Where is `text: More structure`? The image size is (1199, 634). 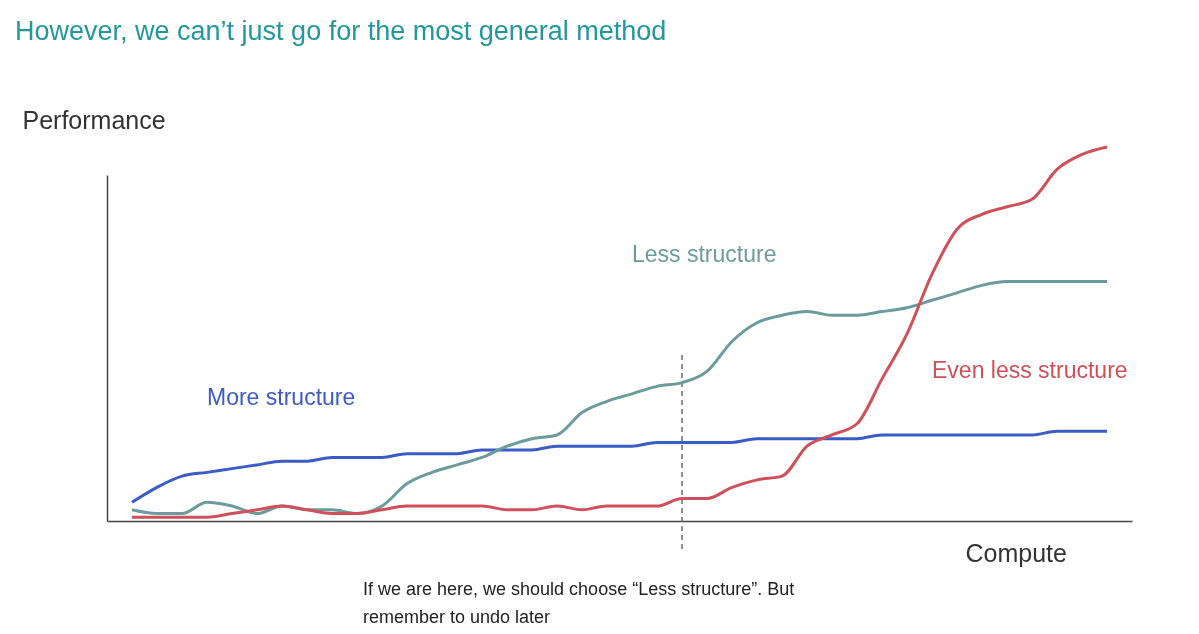
text: More structure is located at coordinates (281, 396).